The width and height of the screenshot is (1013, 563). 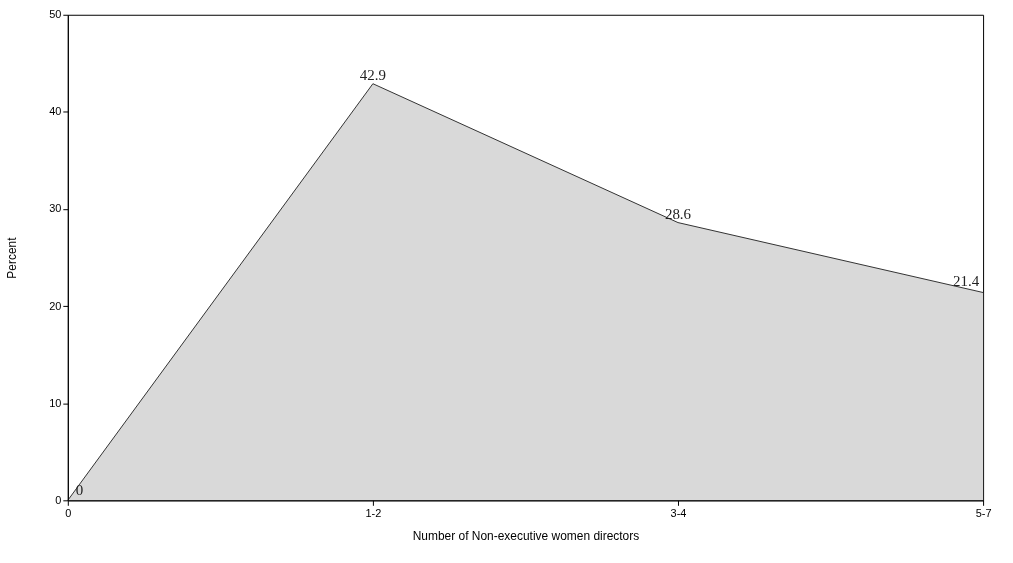 I want to click on data-label: 42.9, so click(x=372, y=74).